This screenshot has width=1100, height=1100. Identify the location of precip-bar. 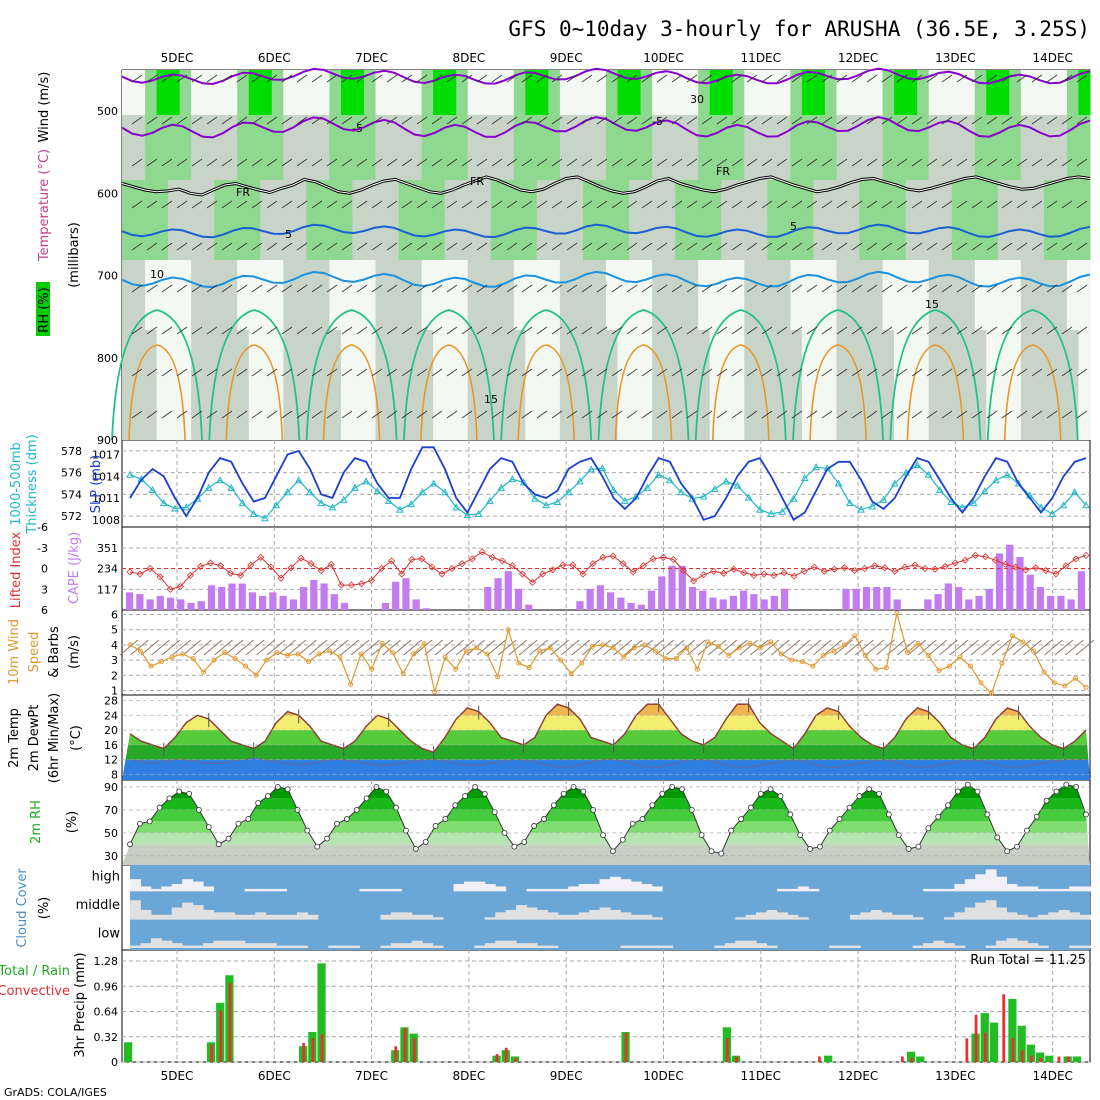
(1040, 1057).